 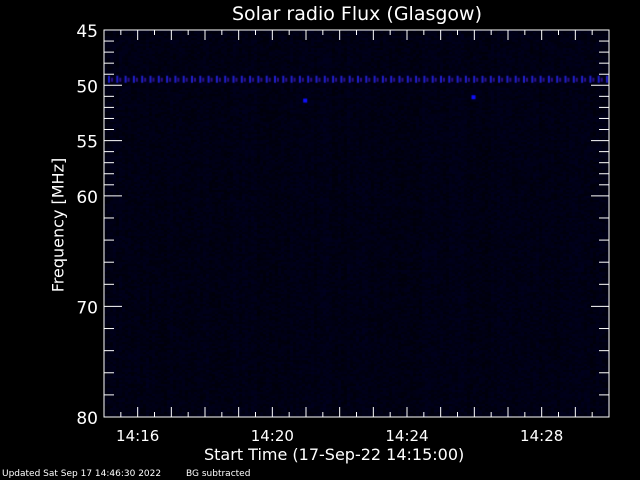 I want to click on y-tick-label: 70, so click(x=87, y=308).